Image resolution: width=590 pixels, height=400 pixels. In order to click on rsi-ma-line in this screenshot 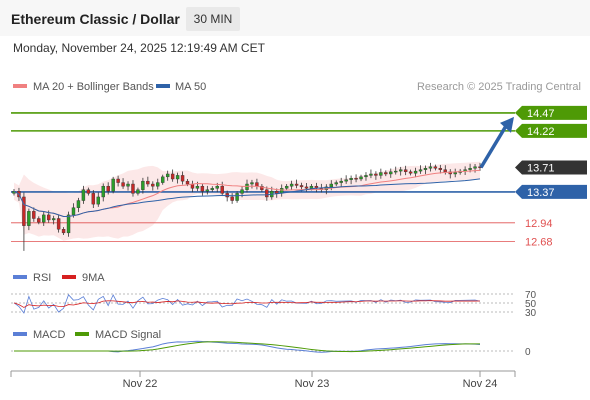, I will do `click(247, 304)`.